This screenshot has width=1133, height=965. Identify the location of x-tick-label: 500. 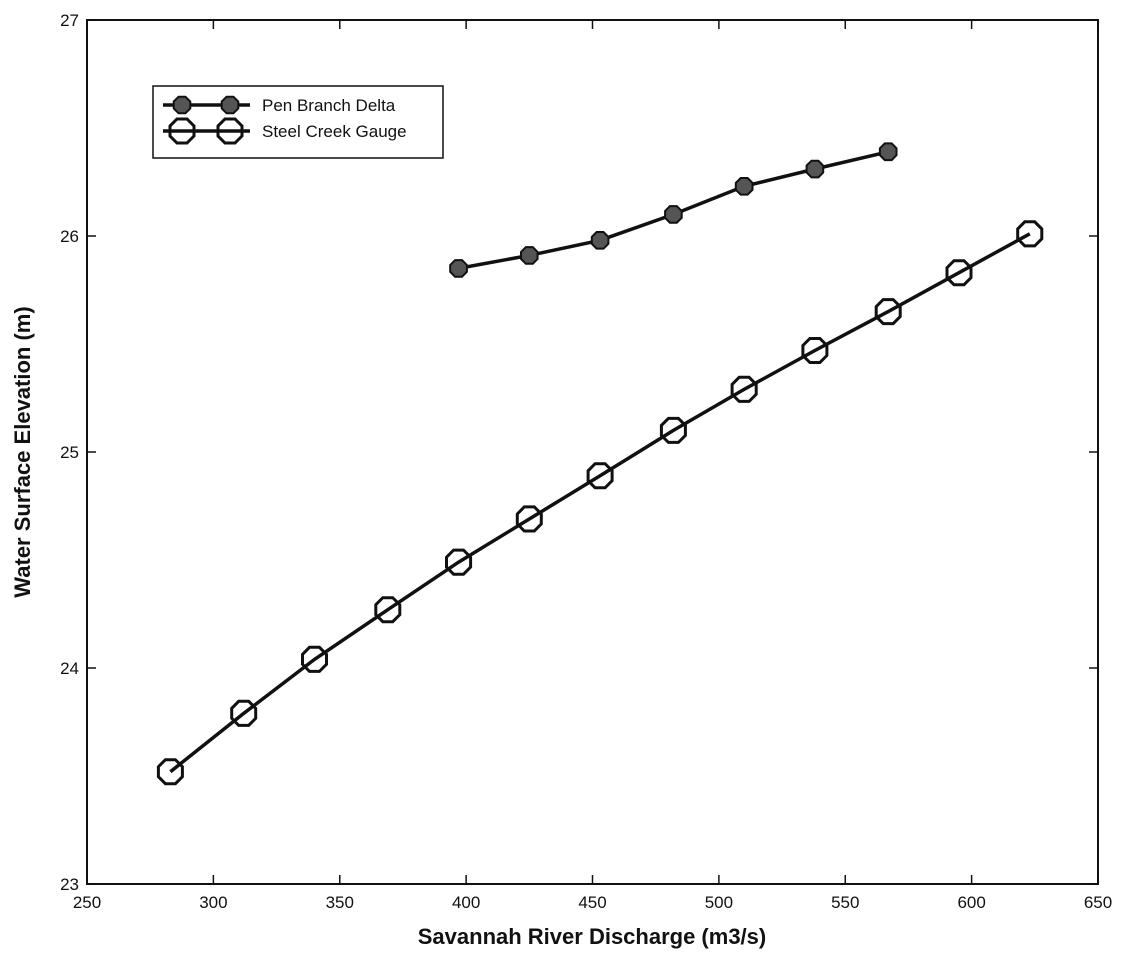
(719, 902).